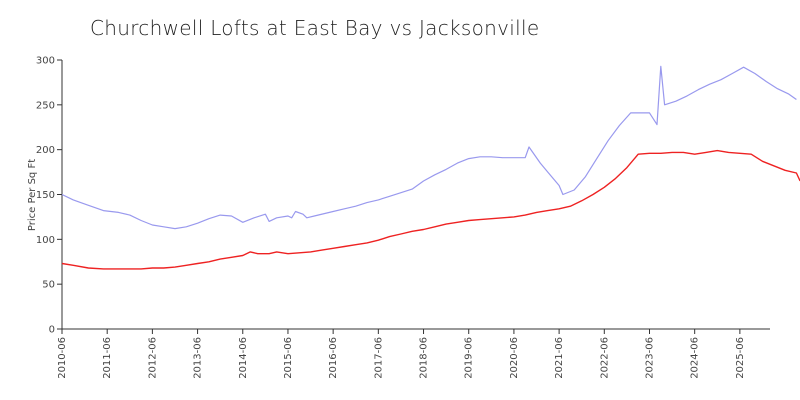  What do you see at coordinates (514, 358) in the screenshot?
I see `x-tick-label: 2020-06` at bounding box center [514, 358].